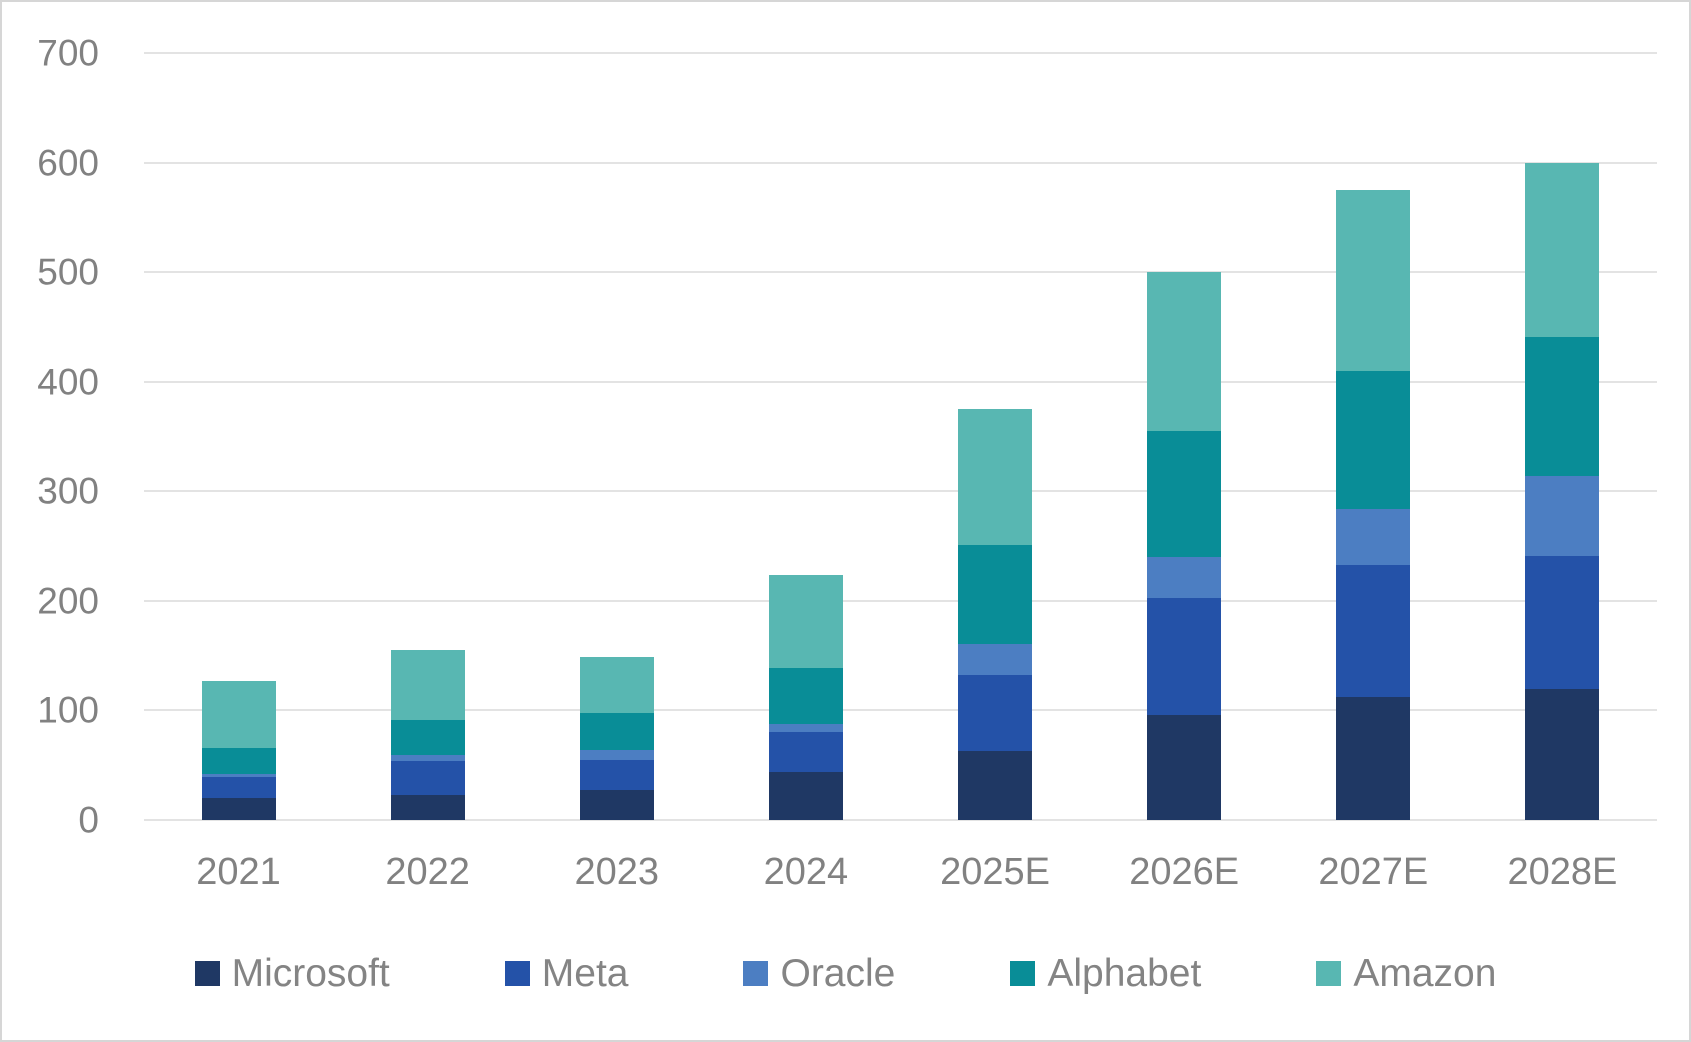 This screenshot has width=1691, height=1042. Describe the element at coordinates (805, 795) in the screenshot. I see `bar-segment-microsoft-2024` at that location.